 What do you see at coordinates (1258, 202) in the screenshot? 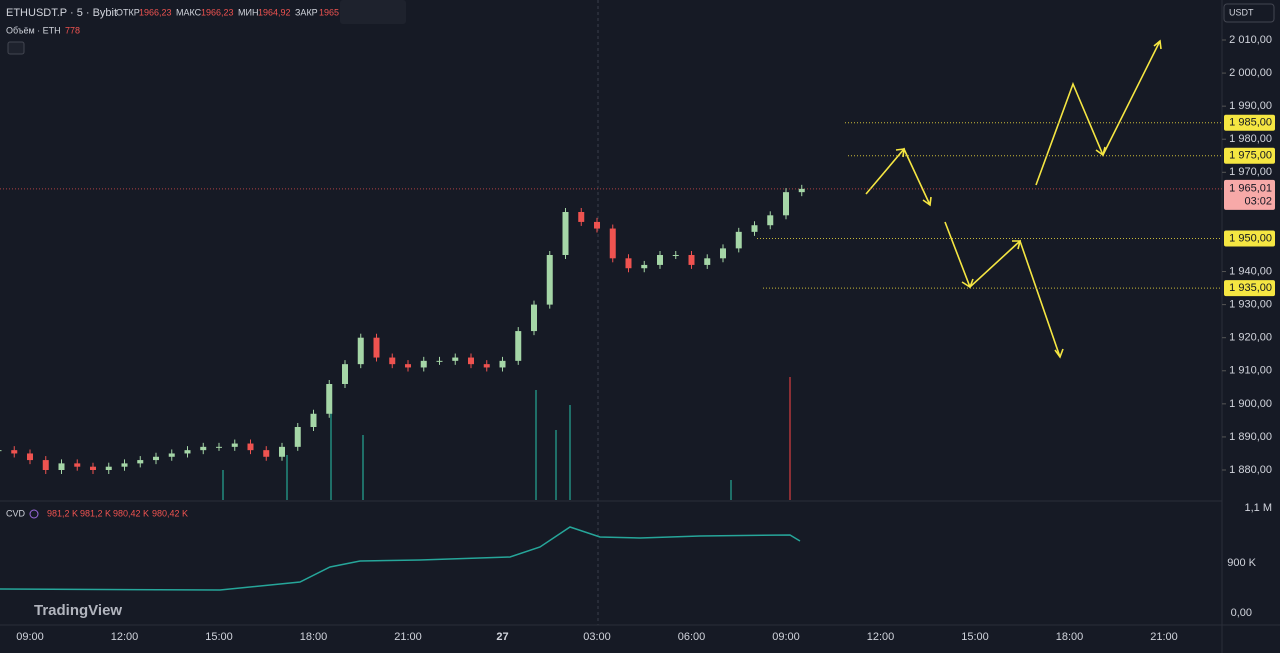
I see `countdown: 03:02` at bounding box center [1258, 202].